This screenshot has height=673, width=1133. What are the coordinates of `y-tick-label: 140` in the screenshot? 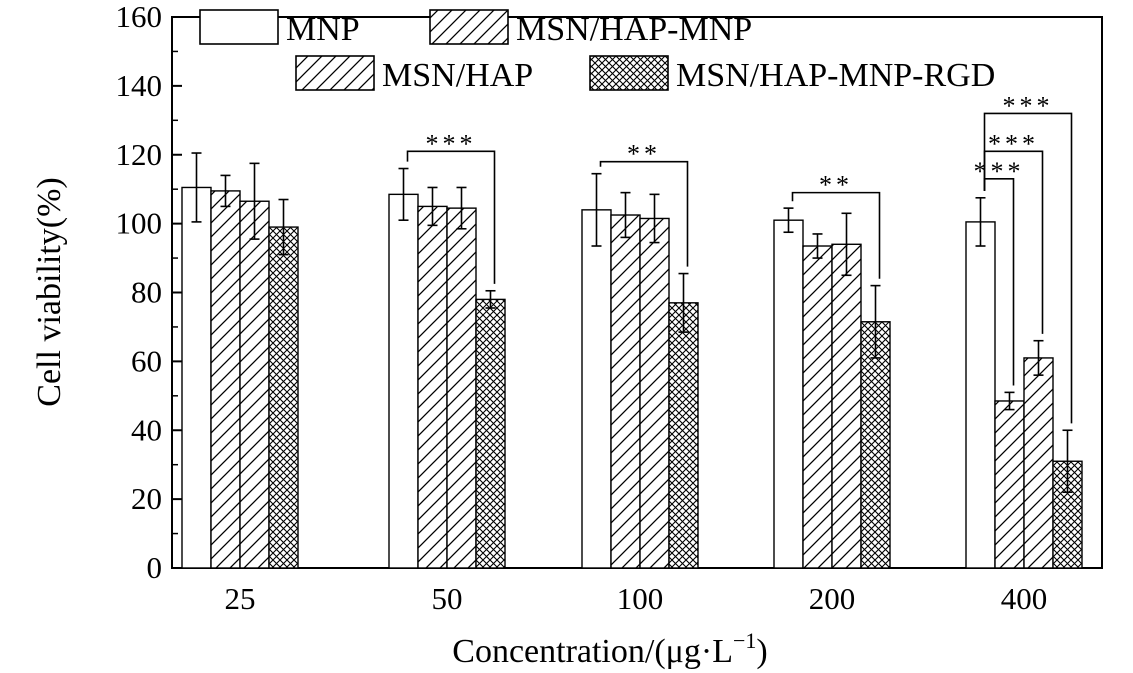 It's located at (139, 85).